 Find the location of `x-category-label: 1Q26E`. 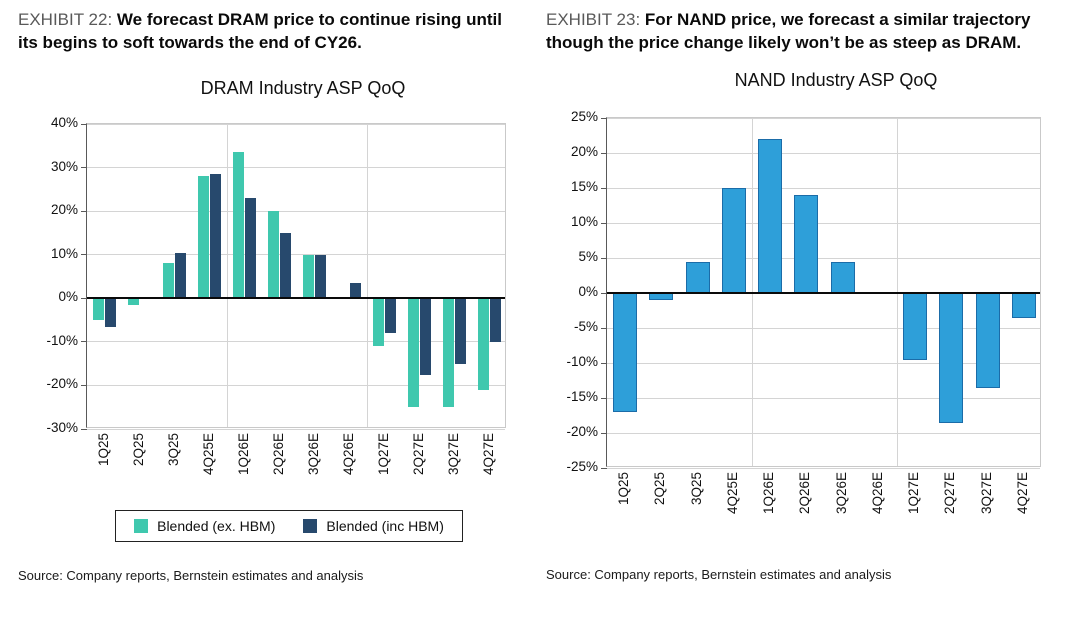

x-category-label: 1Q26E is located at coordinates (243, 454).